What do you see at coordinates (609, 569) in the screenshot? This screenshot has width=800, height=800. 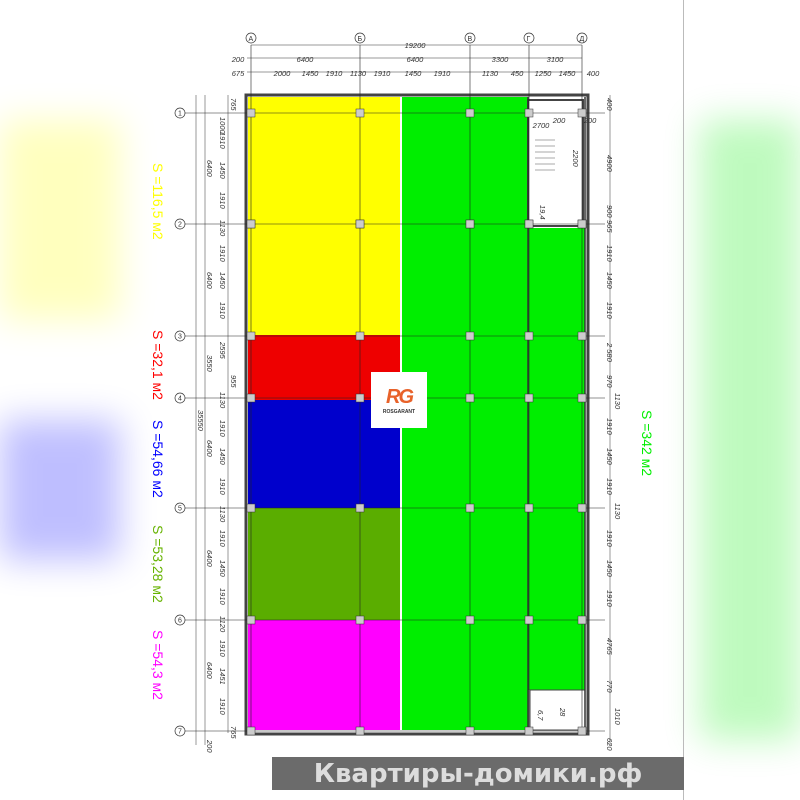 I see `dim-right: 1450` at bounding box center [609, 569].